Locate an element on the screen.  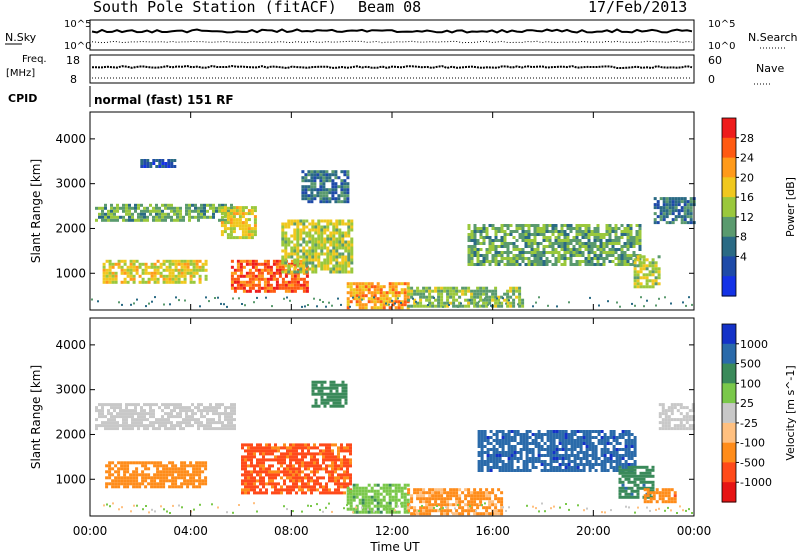
colorbar-tick-label: -100 is located at coordinates (752, 443).